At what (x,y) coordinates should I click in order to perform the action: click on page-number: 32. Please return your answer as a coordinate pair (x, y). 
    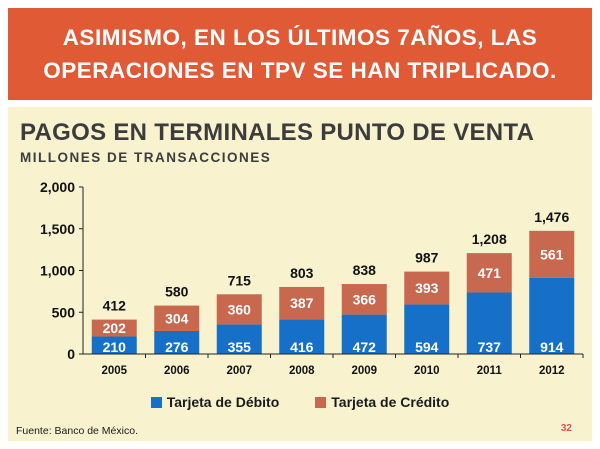
    Looking at the image, I should click on (566, 428).